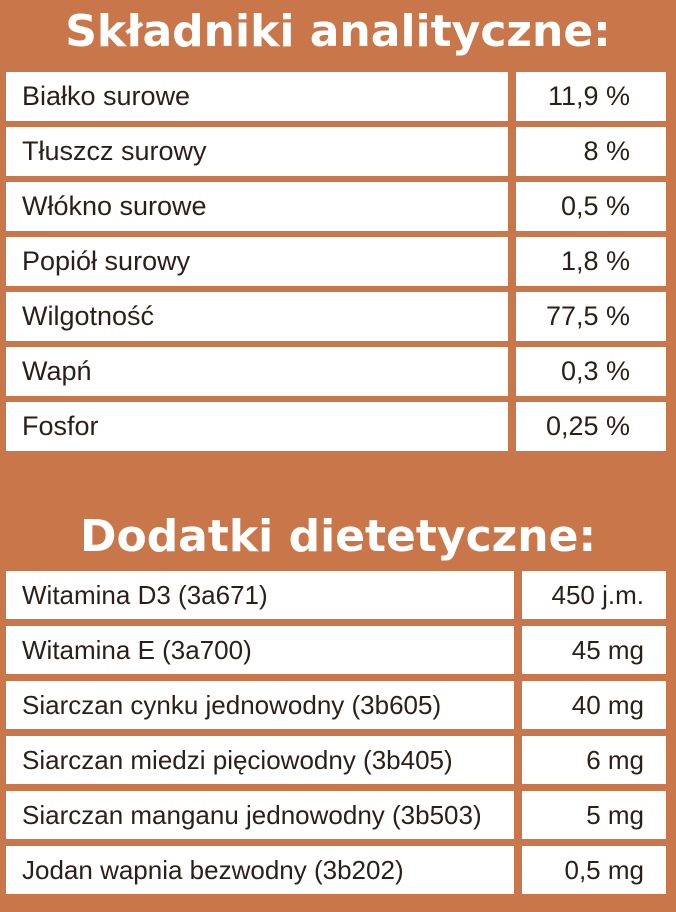  I want to click on row-value: 45 mg, so click(594, 650).